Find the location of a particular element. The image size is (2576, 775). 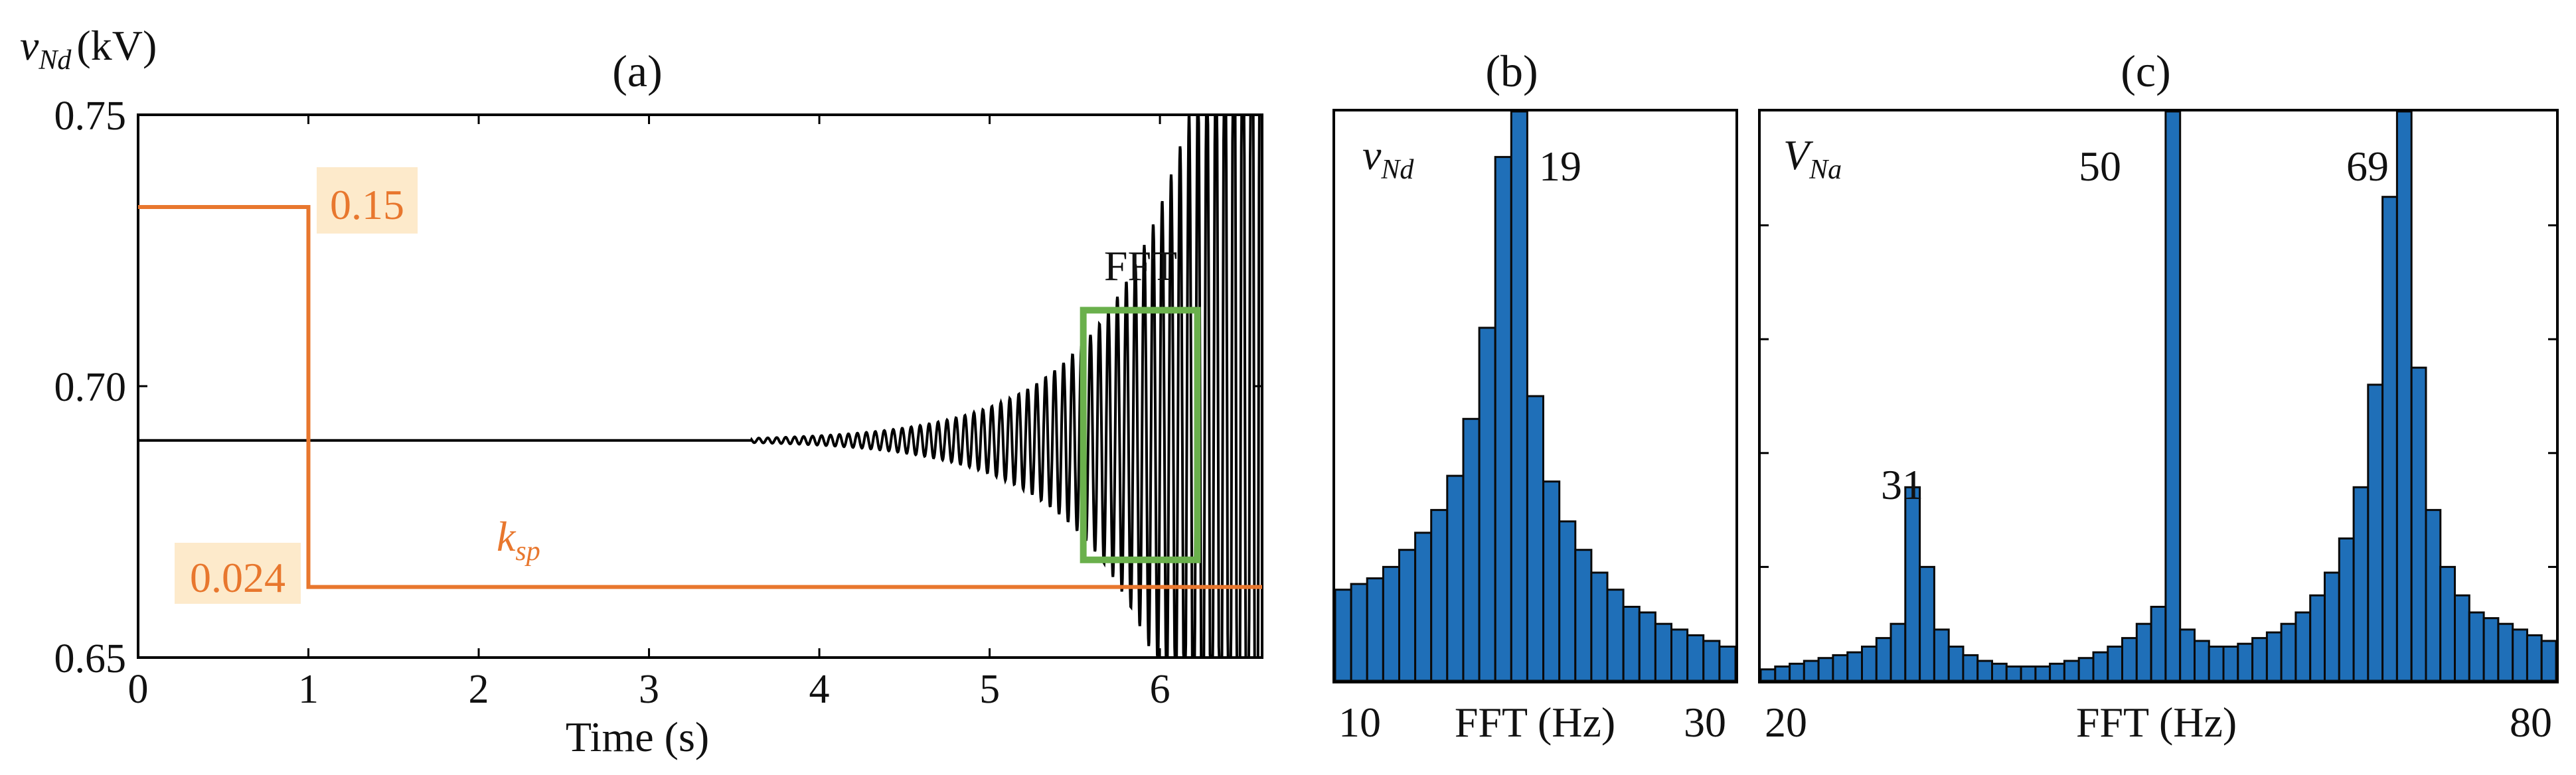

x-axis-label: Time (s) is located at coordinates (637, 736).